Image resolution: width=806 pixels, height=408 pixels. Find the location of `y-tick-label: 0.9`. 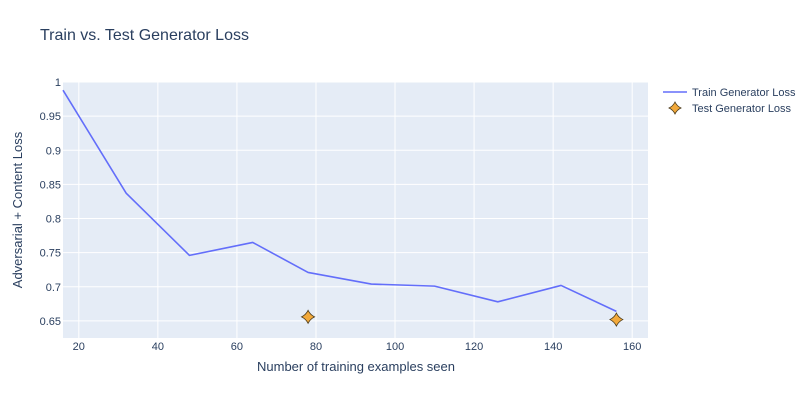

y-tick-label: 0.9 is located at coordinates (53, 151).